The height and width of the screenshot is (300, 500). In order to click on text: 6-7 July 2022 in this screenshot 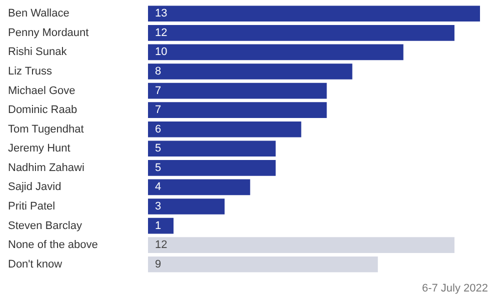, I will do `click(455, 288)`.